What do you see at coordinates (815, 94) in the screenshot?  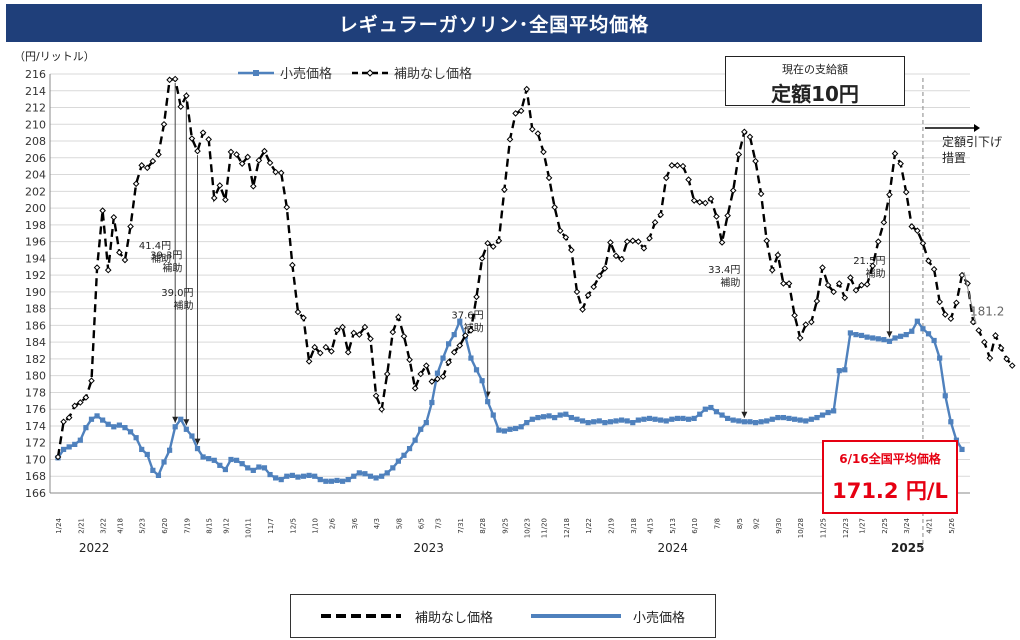 I see `current-subsidy-value: 定額10円` at bounding box center [815, 94].